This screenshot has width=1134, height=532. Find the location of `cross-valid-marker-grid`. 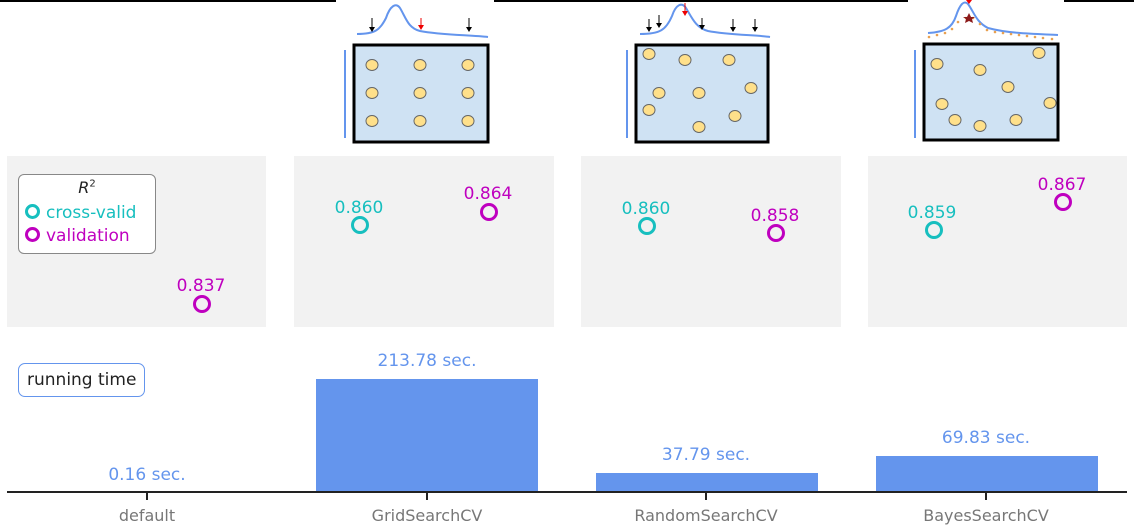

cross-valid-marker-grid is located at coordinates (360, 225).